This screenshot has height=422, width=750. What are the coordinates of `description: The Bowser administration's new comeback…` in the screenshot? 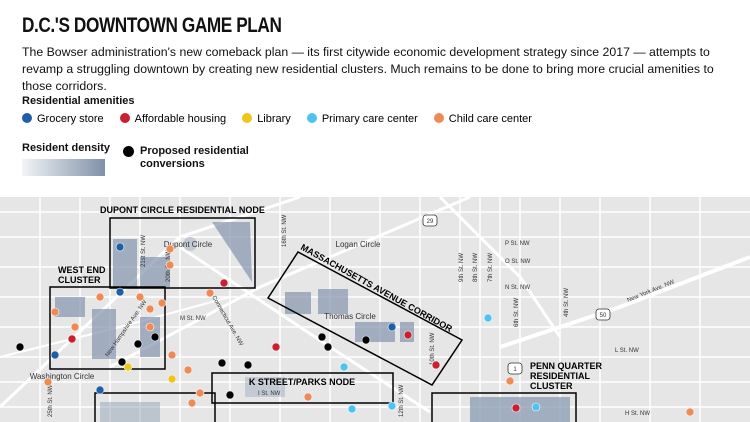 It's located at (368, 69).